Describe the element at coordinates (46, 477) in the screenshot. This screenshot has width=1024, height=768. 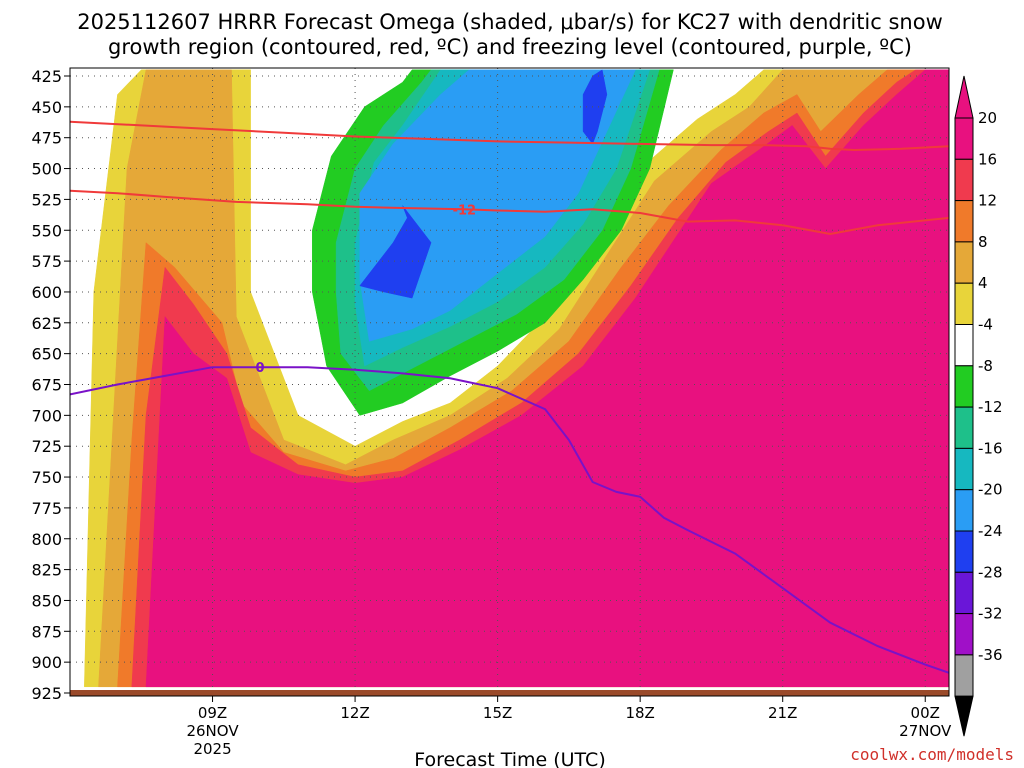
I see `y-tick-label-750: 750` at that location.